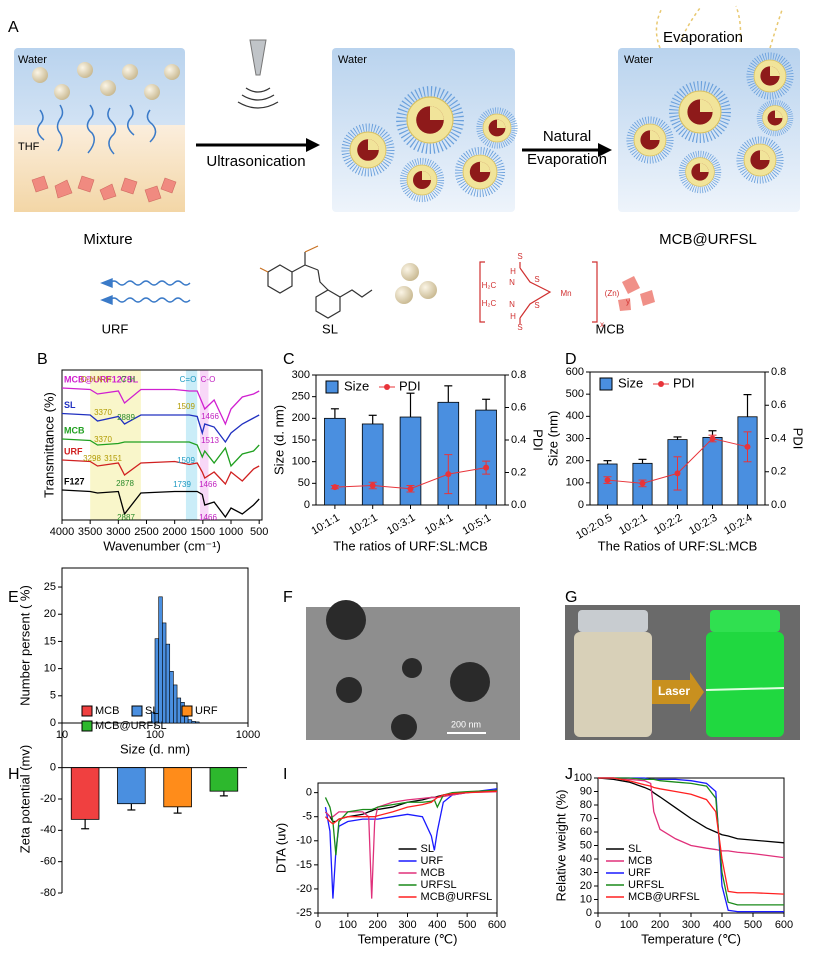 The width and height of the screenshot is (822, 961). What do you see at coordinates (778, 505) in the screenshot?
I see `y2-tick-label: 0.0` at bounding box center [778, 505].